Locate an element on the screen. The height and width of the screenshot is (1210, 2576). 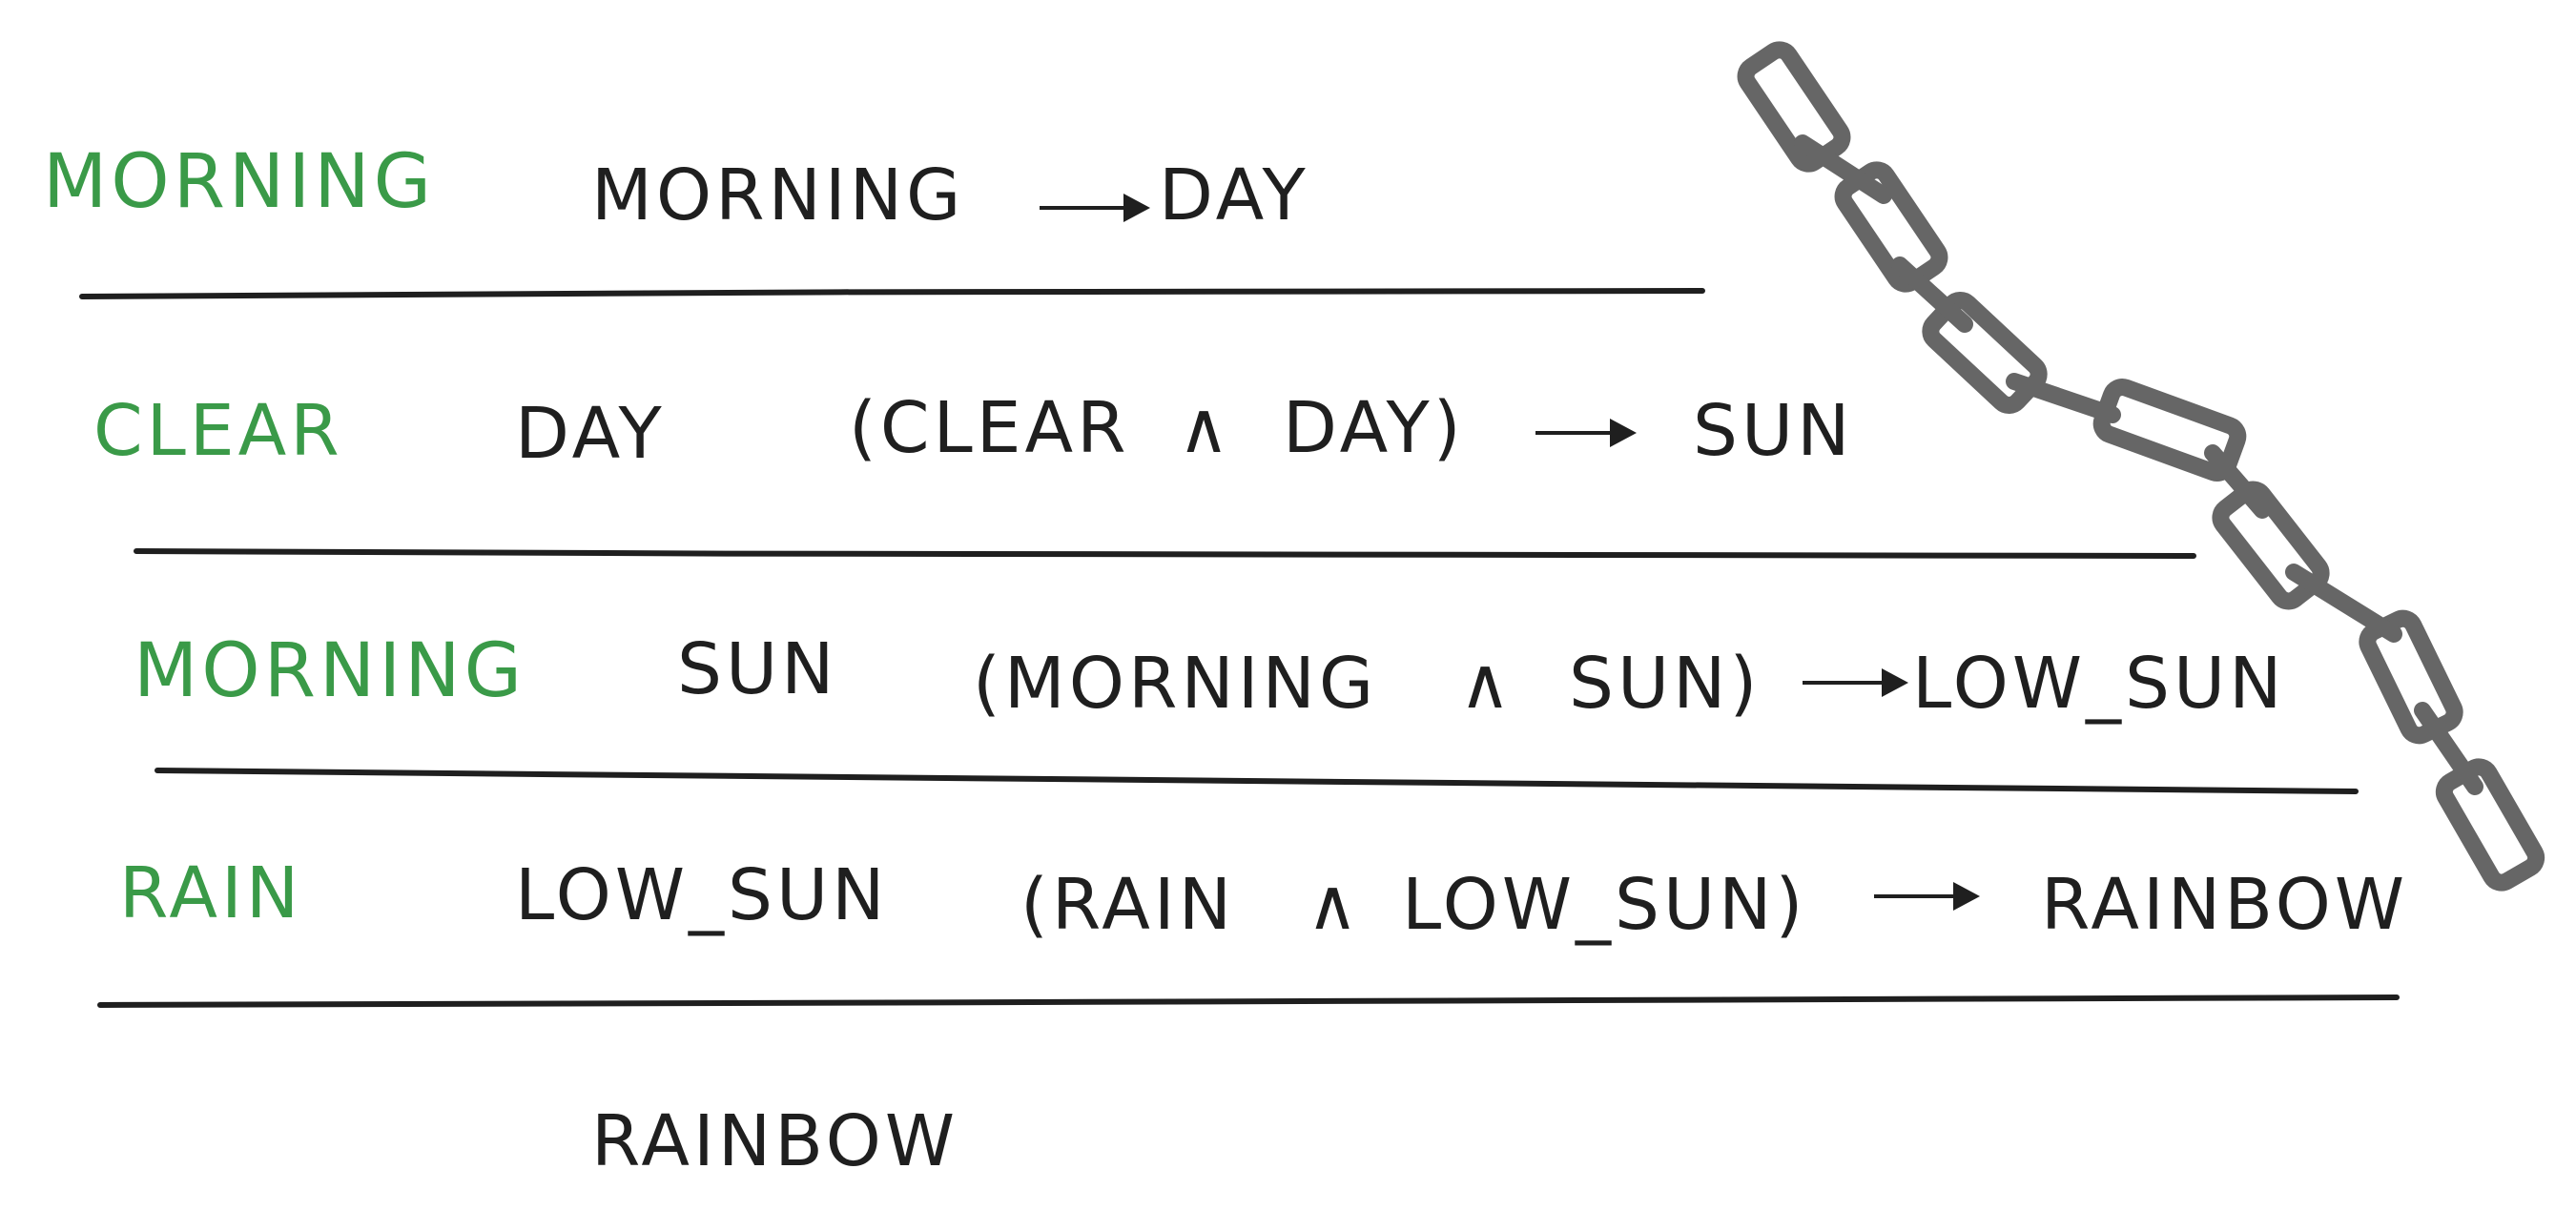
row2-given-fact: DAY is located at coordinates (590, 434).